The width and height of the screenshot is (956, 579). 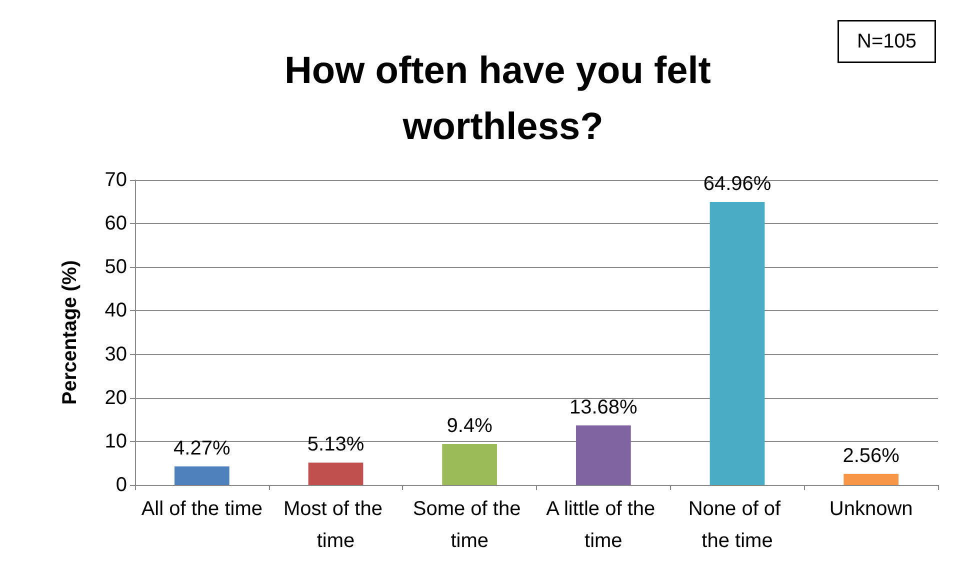 What do you see at coordinates (115, 397) in the screenshot?
I see `y-tick-label: 20` at bounding box center [115, 397].